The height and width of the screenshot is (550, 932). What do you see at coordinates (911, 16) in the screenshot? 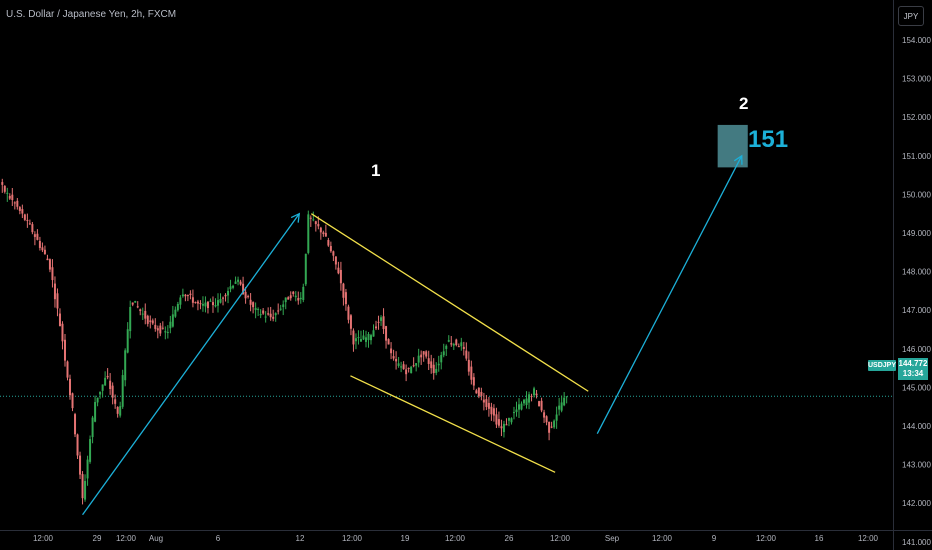
I see `currency-button: JPY` at bounding box center [911, 16].